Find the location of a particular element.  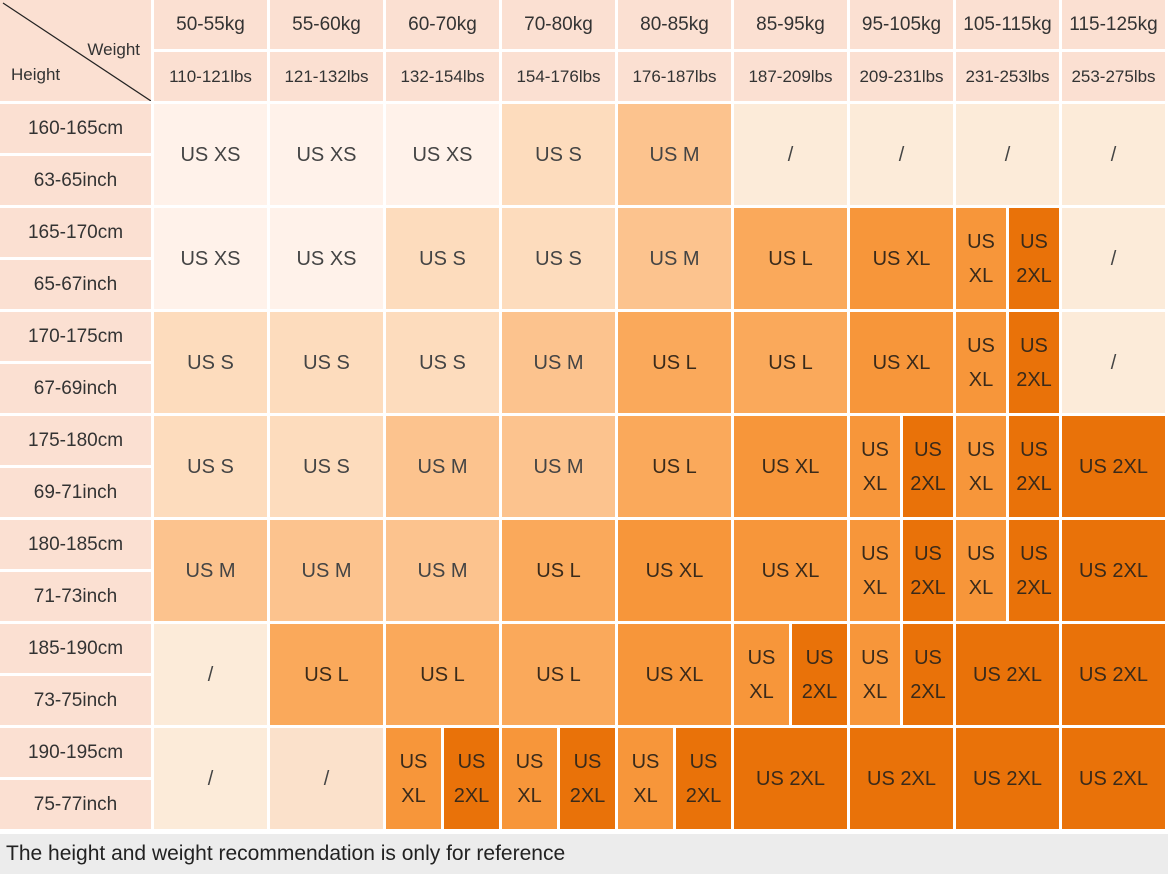

height-cm-label: 160-165cm is located at coordinates (75, 128).